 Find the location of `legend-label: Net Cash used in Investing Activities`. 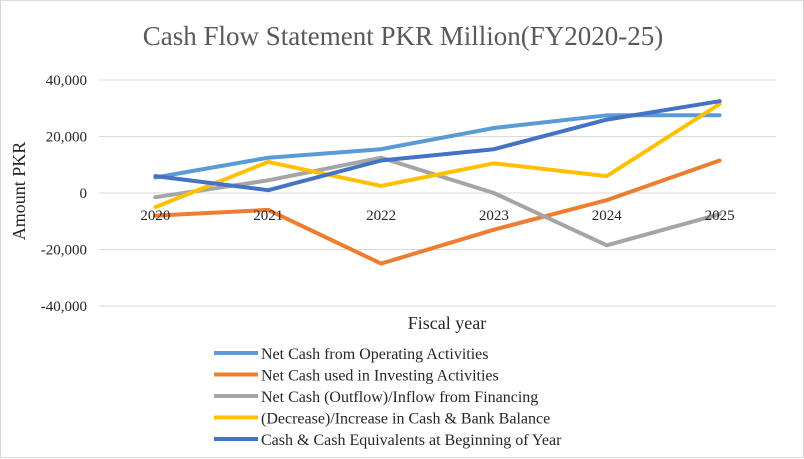

legend-label: Net Cash used in Investing Activities is located at coordinates (380, 376).